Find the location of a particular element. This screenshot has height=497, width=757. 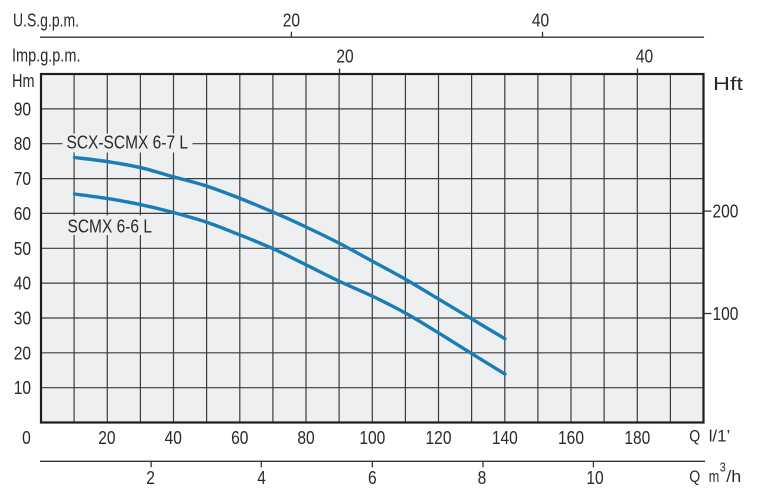

svg-text: 3 is located at coordinates (723, 467).